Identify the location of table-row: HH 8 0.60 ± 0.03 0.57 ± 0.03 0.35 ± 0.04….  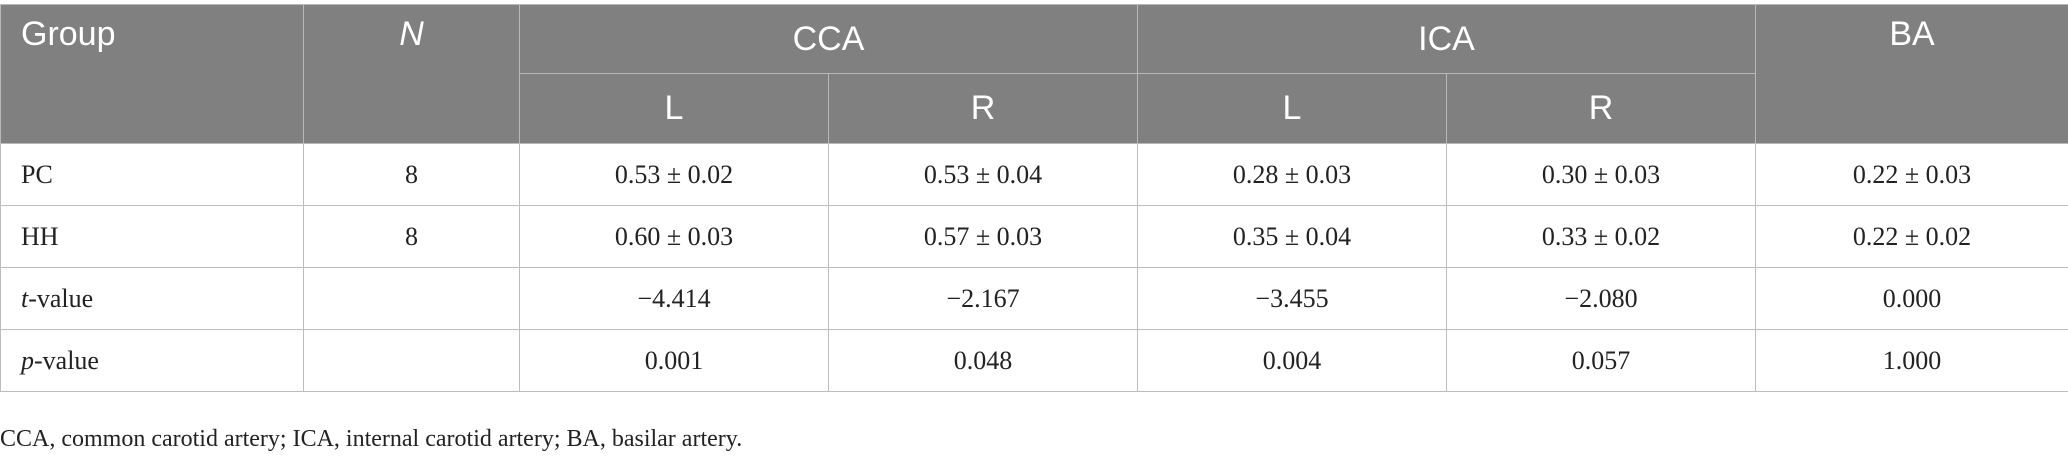
(1034, 236).